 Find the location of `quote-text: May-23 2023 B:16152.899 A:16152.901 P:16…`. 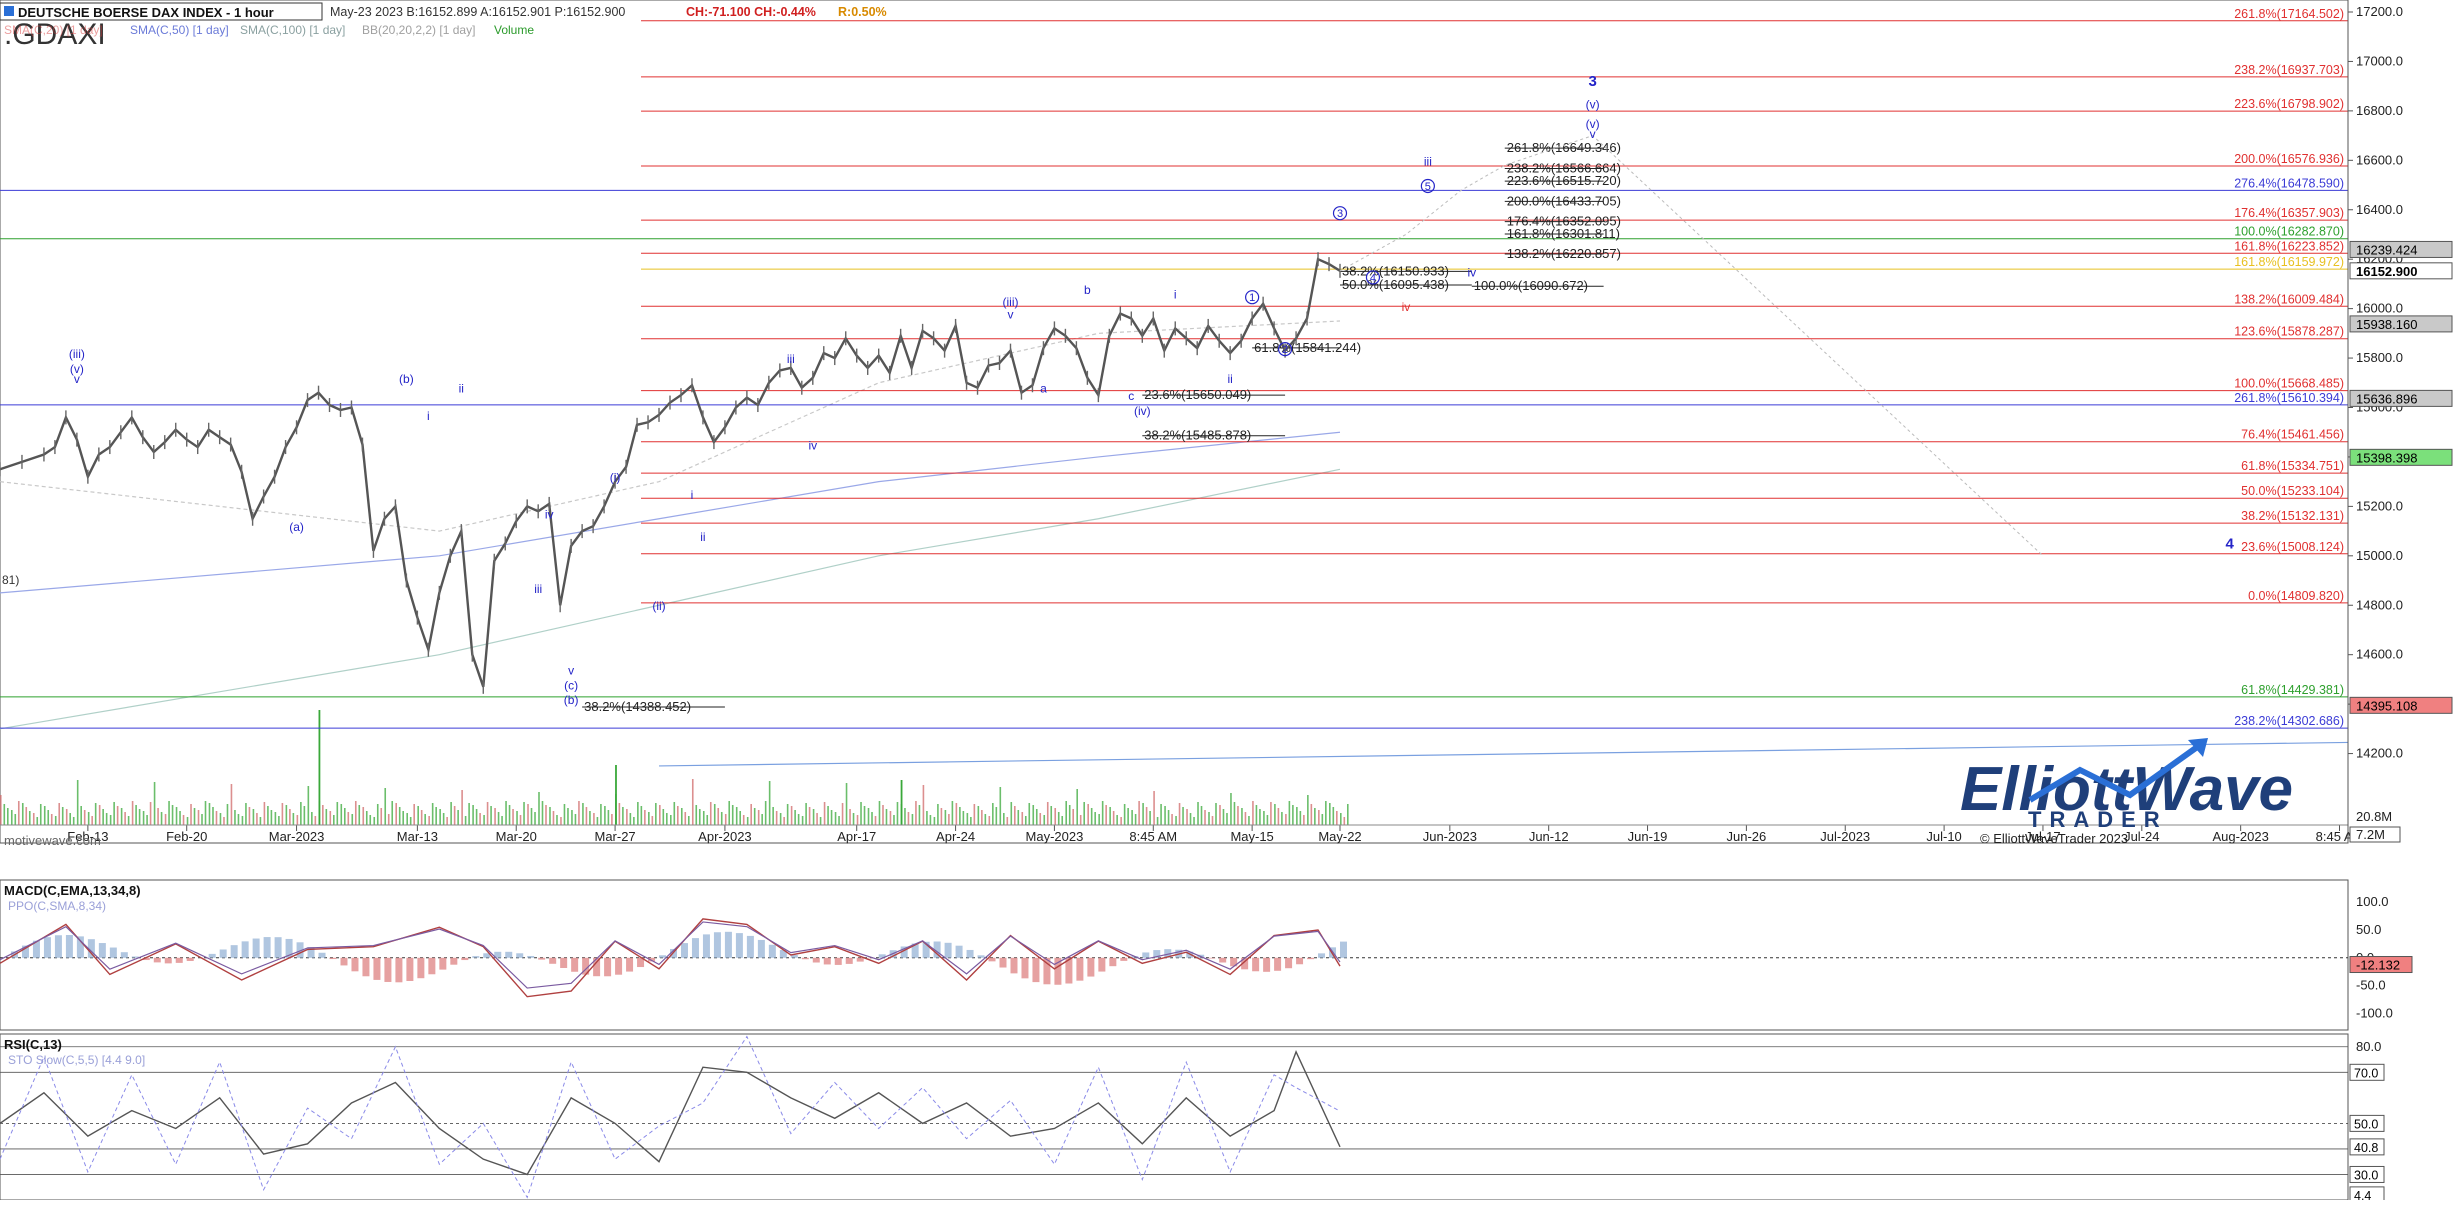

quote-text: May-23 2023 B:16152.899 A:16152.901 P:16… is located at coordinates (477, 12).